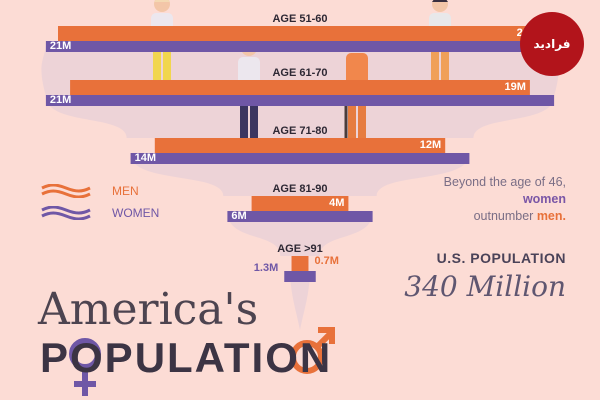  I want to click on population-label: U.S. POPULATION, so click(501, 258).